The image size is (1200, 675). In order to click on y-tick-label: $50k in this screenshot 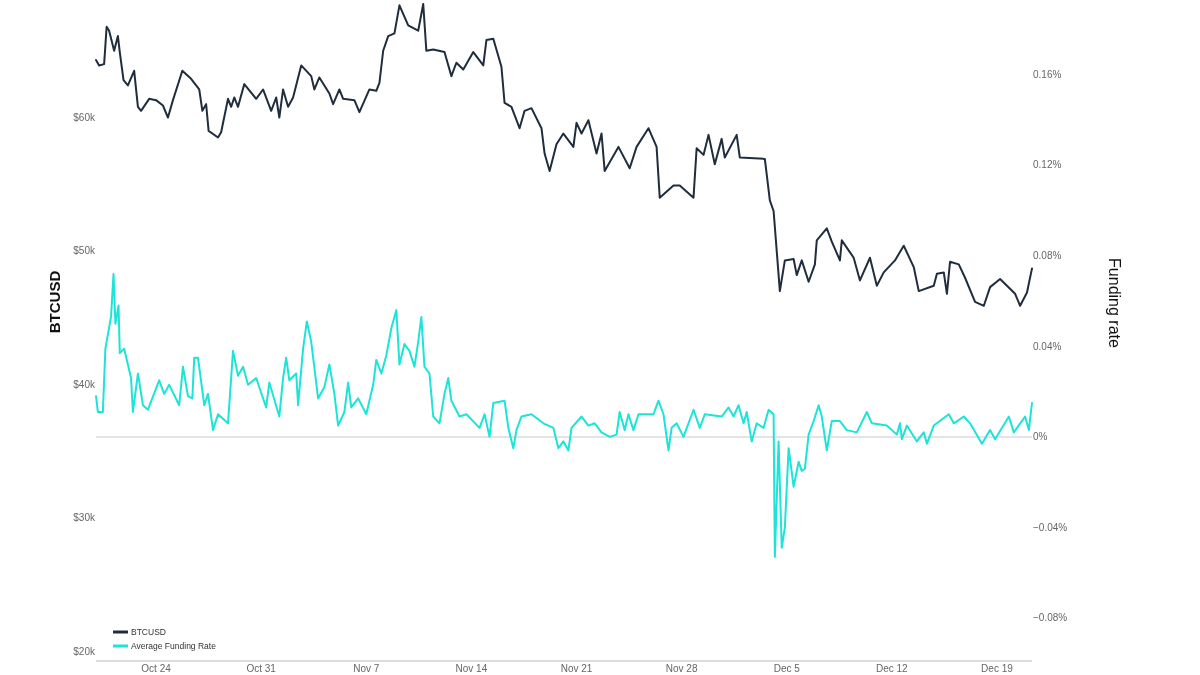, I will do `click(84, 251)`.